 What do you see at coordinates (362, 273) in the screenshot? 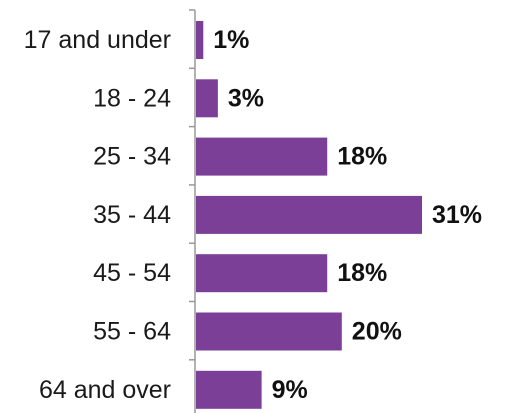
I see `value-label-45-54: 18%` at bounding box center [362, 273].